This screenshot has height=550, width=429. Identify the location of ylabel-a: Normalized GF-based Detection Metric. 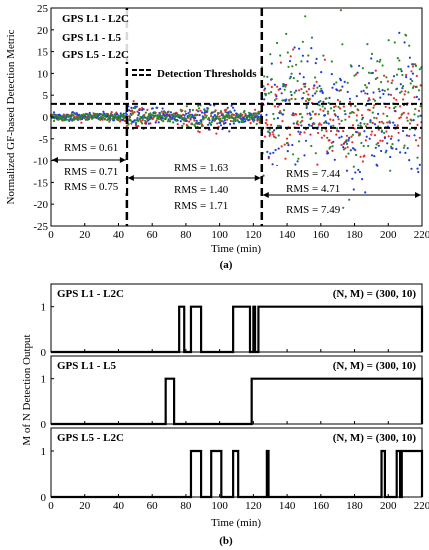
(11, 116).